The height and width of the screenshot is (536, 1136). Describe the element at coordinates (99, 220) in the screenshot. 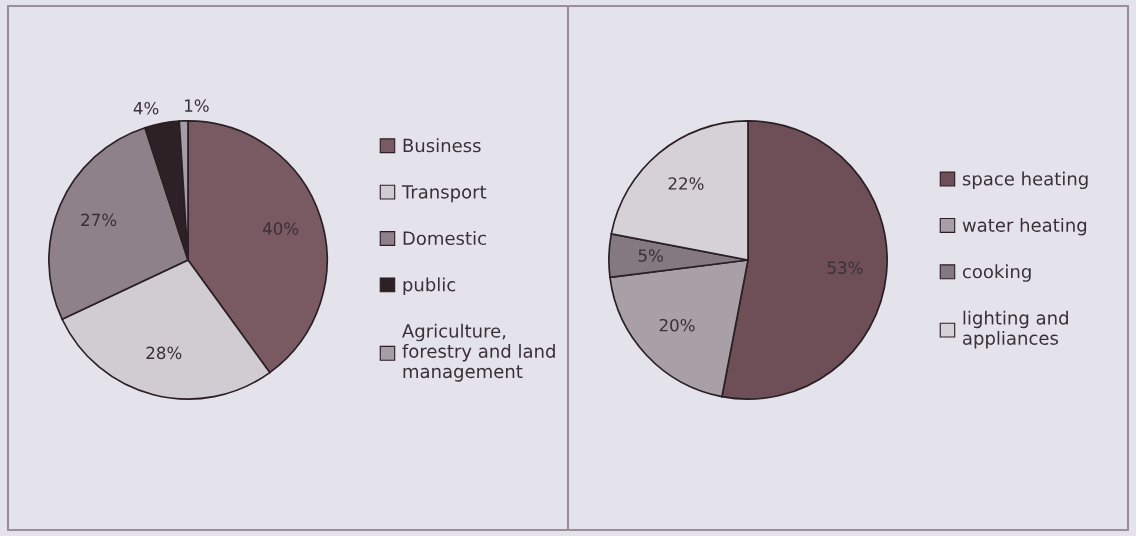

I see `data-label: 27%` at that location.